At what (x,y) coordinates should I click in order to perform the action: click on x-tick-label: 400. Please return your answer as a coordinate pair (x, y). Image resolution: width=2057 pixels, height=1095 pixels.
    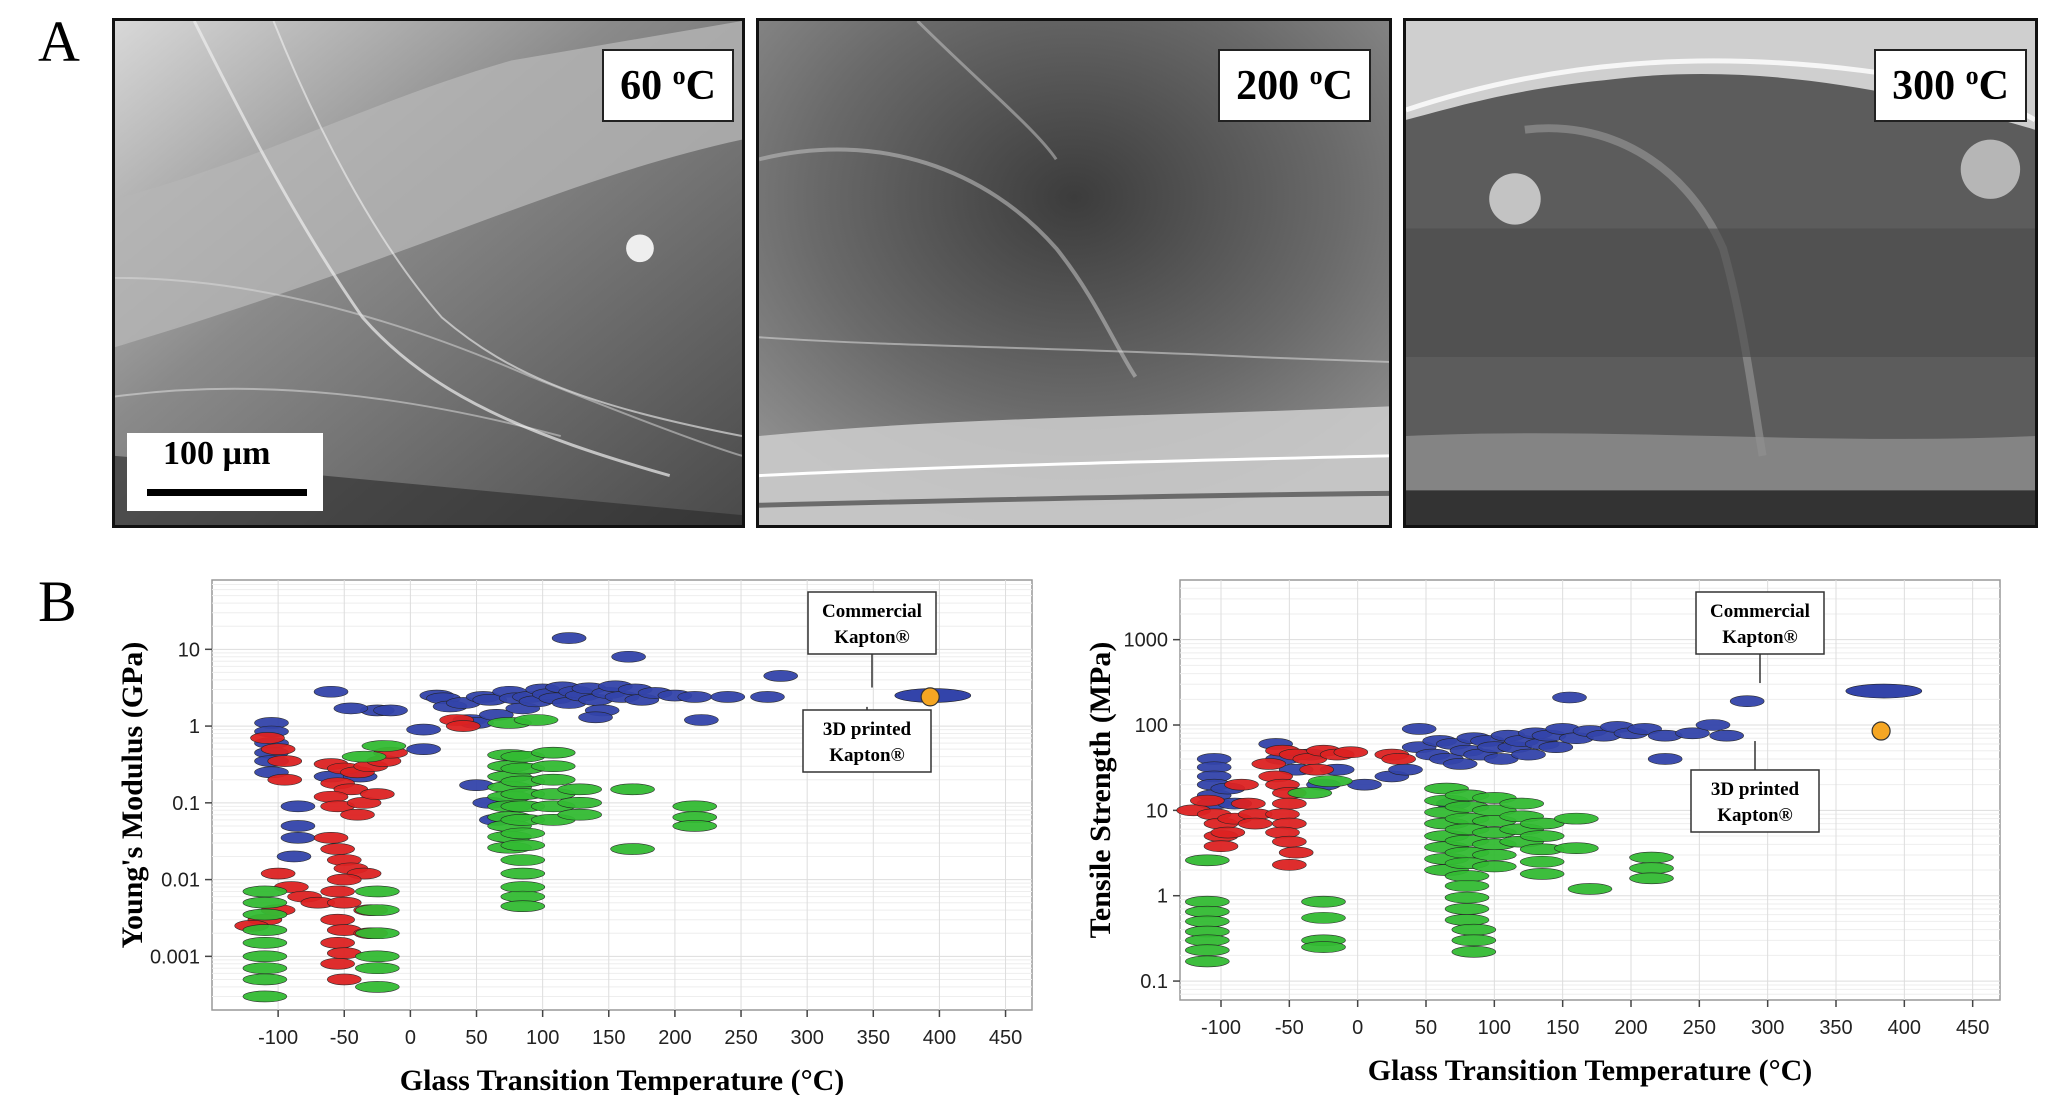
    Looking at the image, I should click on (939, 1038).